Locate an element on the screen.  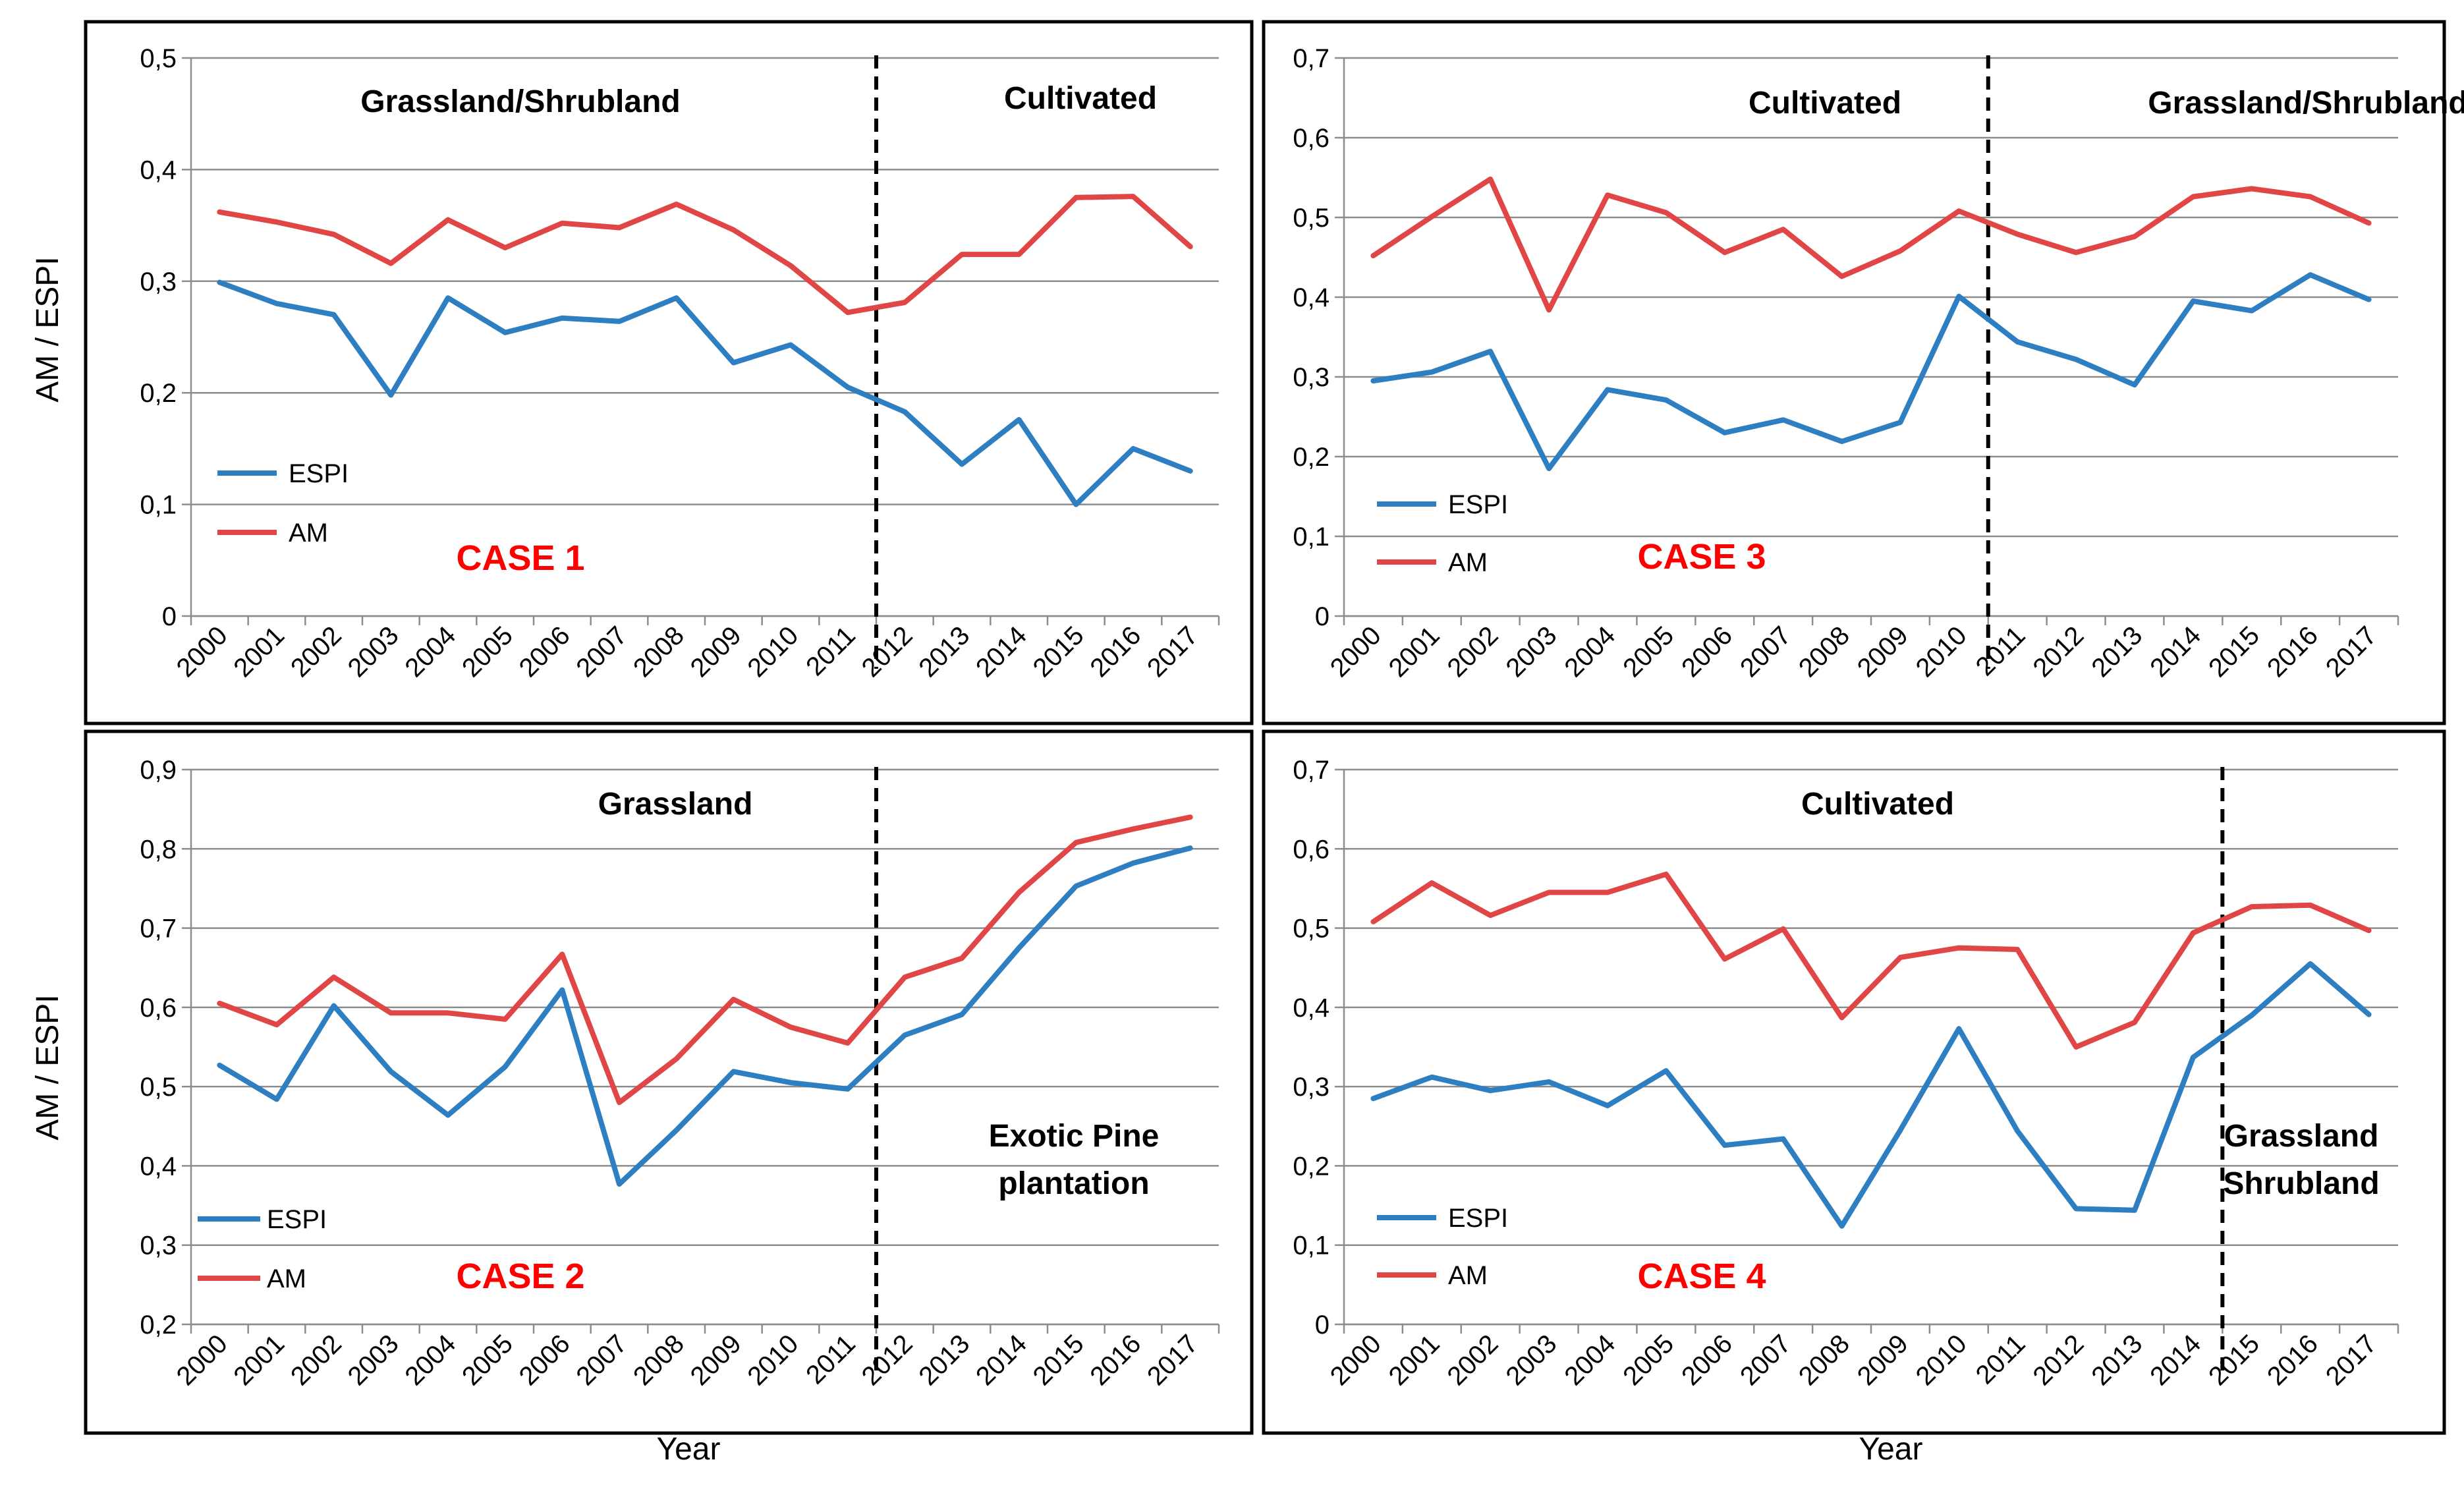
region-annotation: Grassland/Shrubland is located at coordinates (520, 101).